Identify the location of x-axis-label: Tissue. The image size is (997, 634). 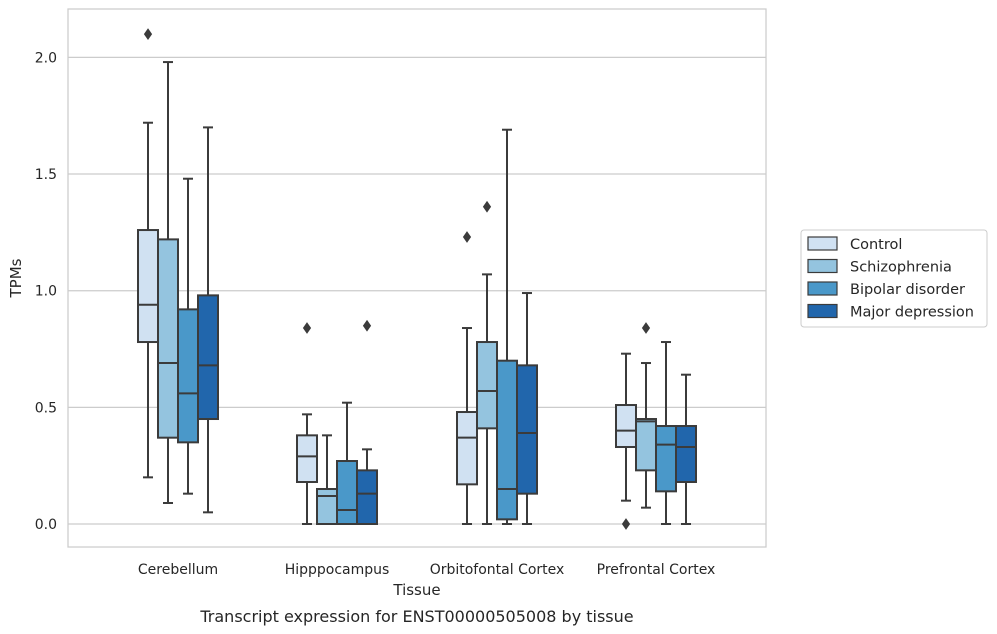
(416, 590).